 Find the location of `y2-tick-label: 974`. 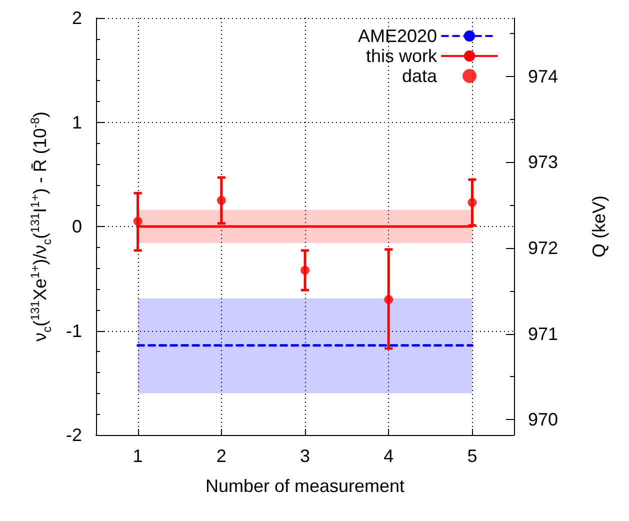

y2-tick-label: 974 is located at coordinates (543, 76).